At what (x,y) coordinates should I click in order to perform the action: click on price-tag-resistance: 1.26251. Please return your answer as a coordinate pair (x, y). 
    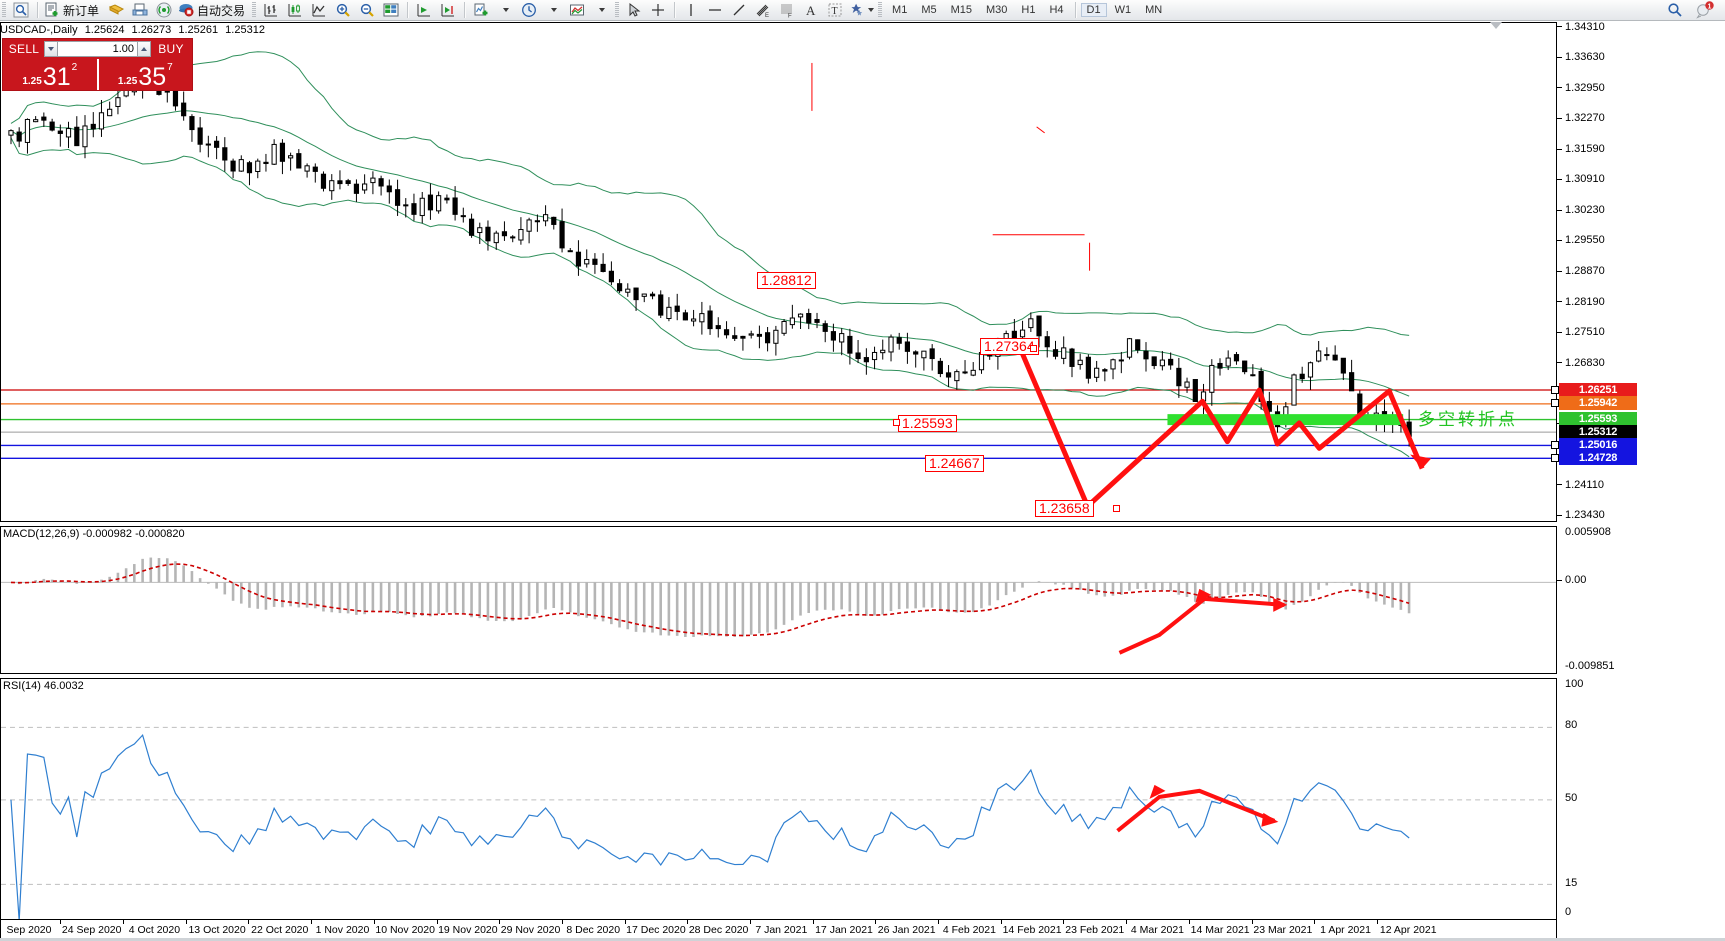
    Looking at the image, I should click on (1594, 389).